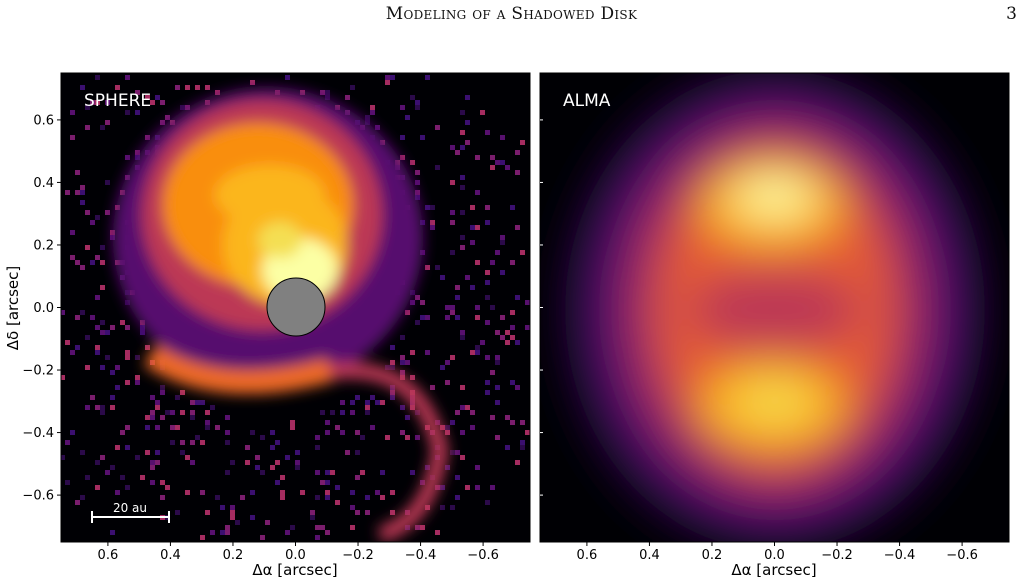 The width and height of the screenshot is (1023, 583). I want to click on y-tick-label: 0.4, so click(43, 183).